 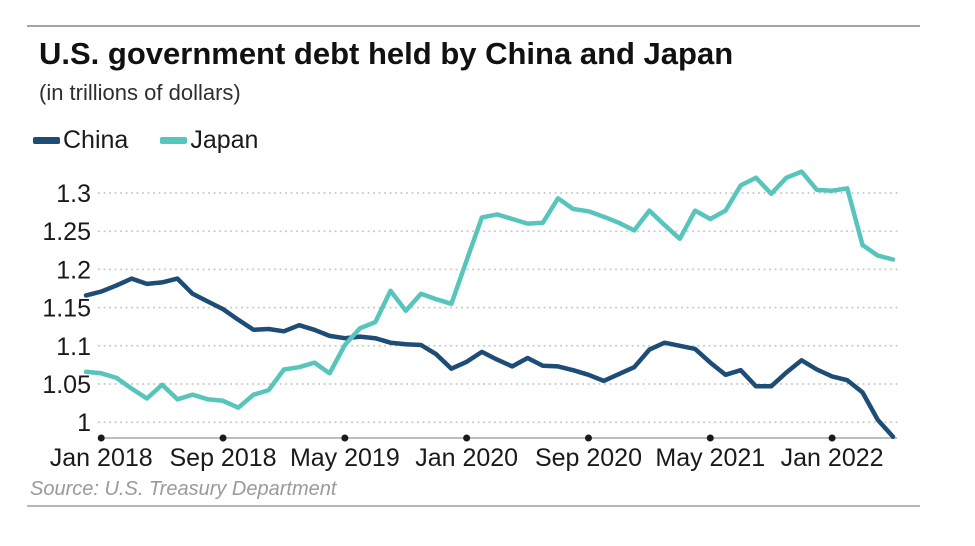 What do you see at coordinates (174, 140) in the screenshot?
I see `legend-swatch-japan` at bounding box center [174, 140].